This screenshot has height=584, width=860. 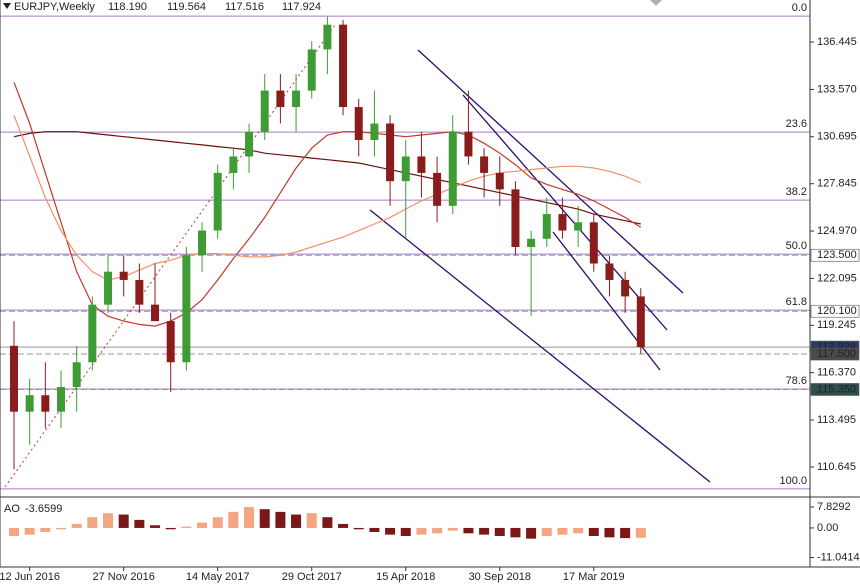 What do you see at coordinates (796, 192) in the screenshot?
I see `fib-label: 38.2` at bounding box center [796, 192].